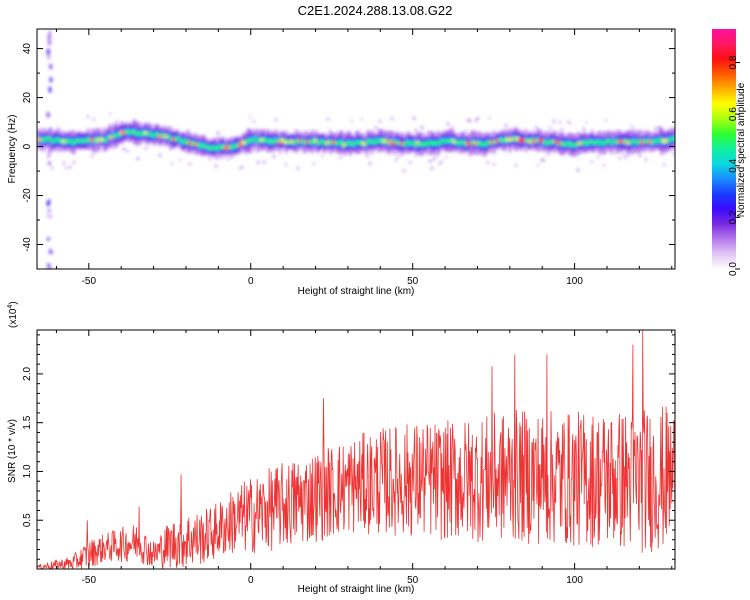  Describe the element at coordinates (733, 165) in the screenshot. I see `colorbar-tick-label: 0.4` at that location.